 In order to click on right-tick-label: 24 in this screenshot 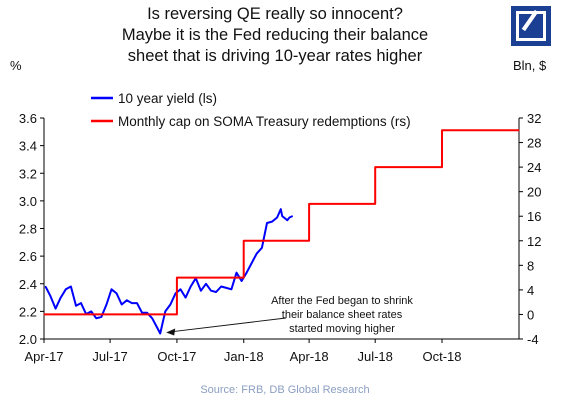, I will do `click(534, 167)`.